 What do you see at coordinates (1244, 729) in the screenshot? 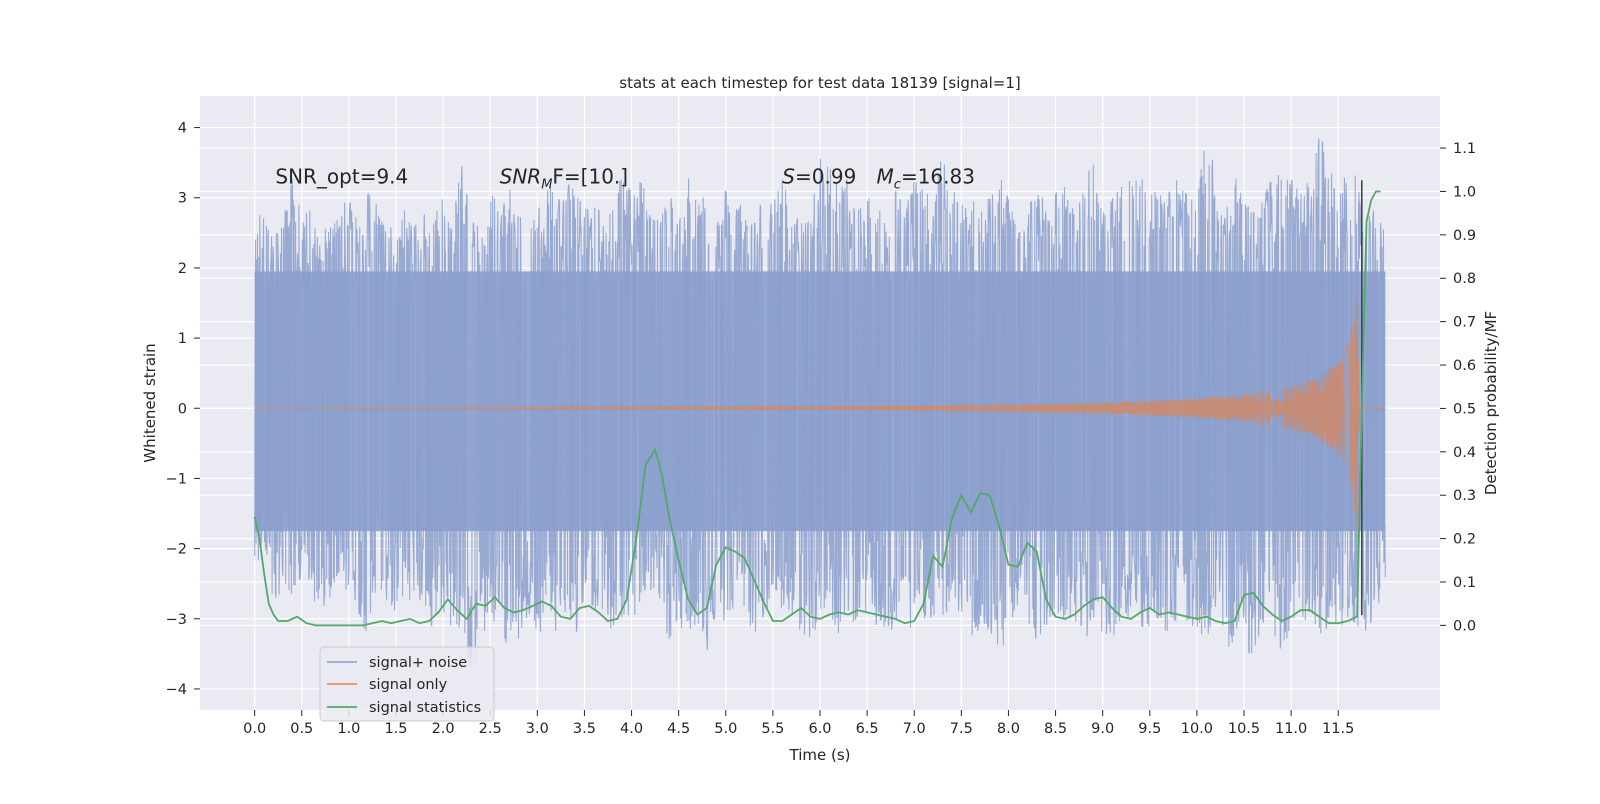
I see `x-tick-label: 10.5` at bounding box center [1244, 729].